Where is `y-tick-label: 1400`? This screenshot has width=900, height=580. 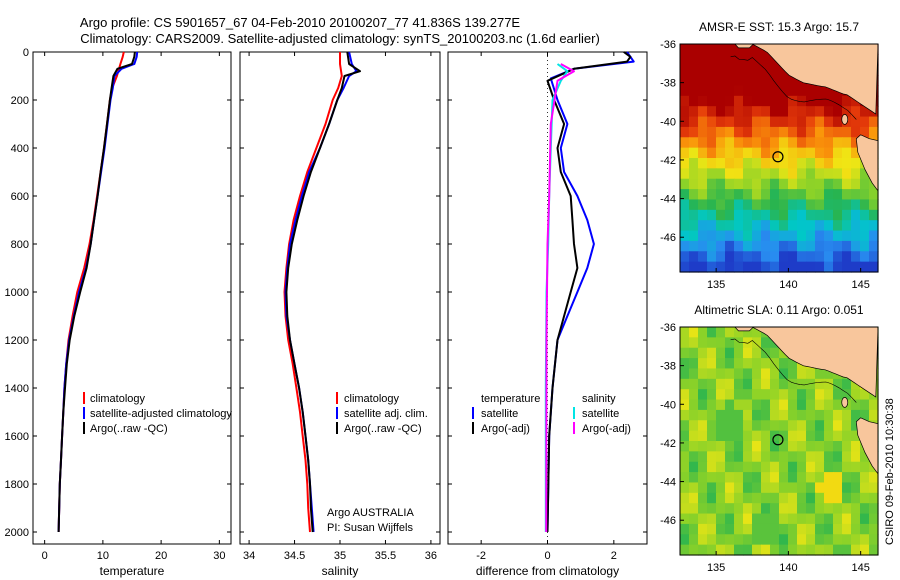 y-tick-label: 1400 is located at coordinates (17, 389).